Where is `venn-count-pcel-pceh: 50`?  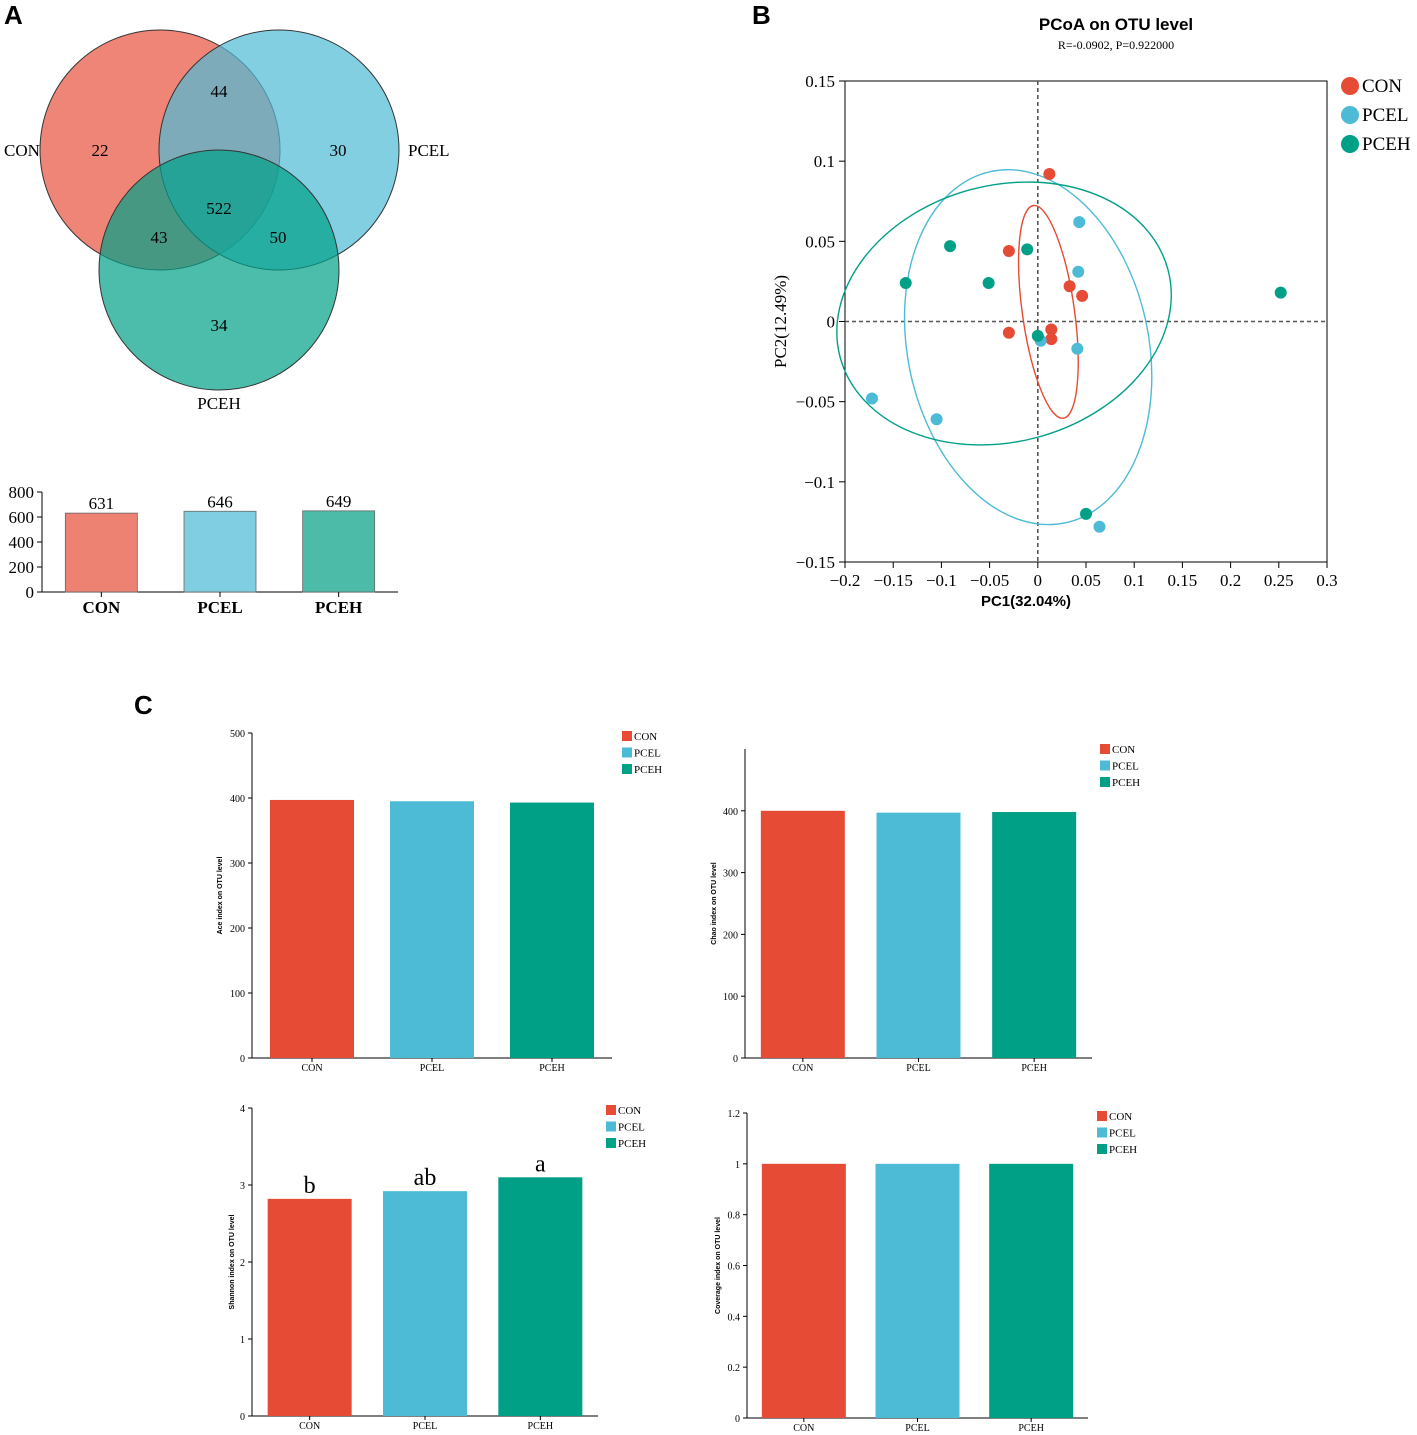
venn-count-pcel-pceh: 50 is located at coordinates (278, 237).